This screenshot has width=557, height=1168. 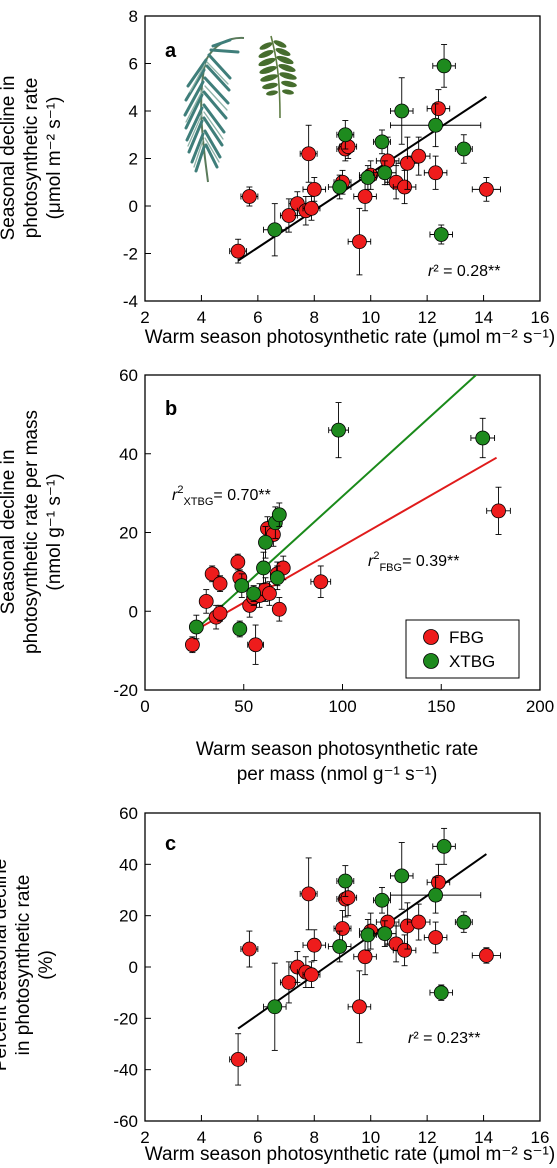 I want to click on y-tick-label: 4, so click(x=133, y=111).